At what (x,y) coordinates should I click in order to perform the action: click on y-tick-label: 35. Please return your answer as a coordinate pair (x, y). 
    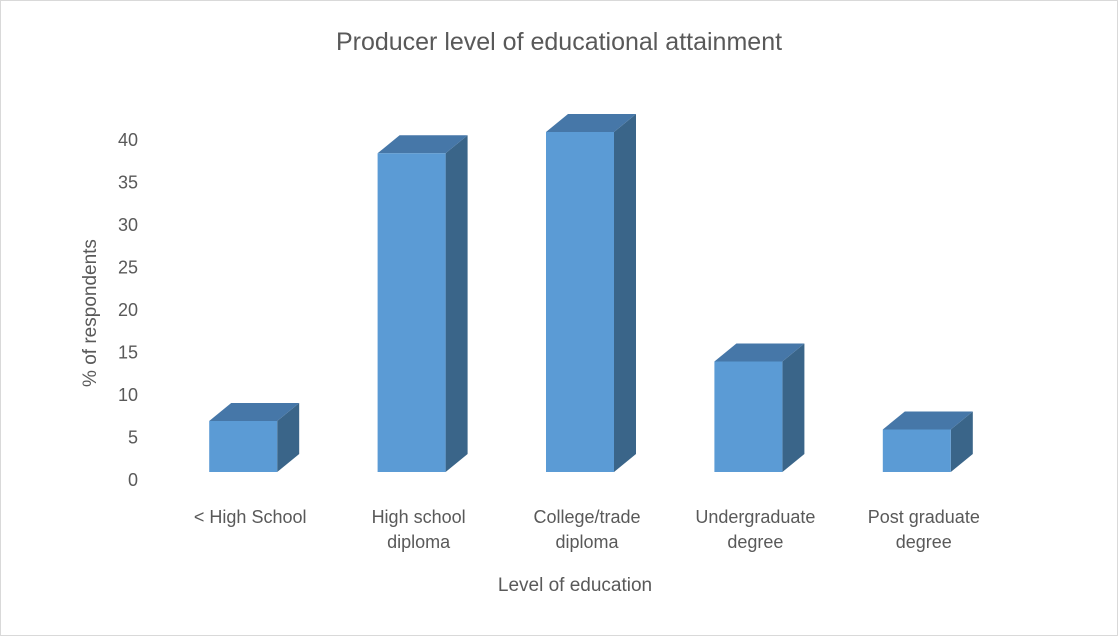
    Looking at the image, I should click on (128, 183).